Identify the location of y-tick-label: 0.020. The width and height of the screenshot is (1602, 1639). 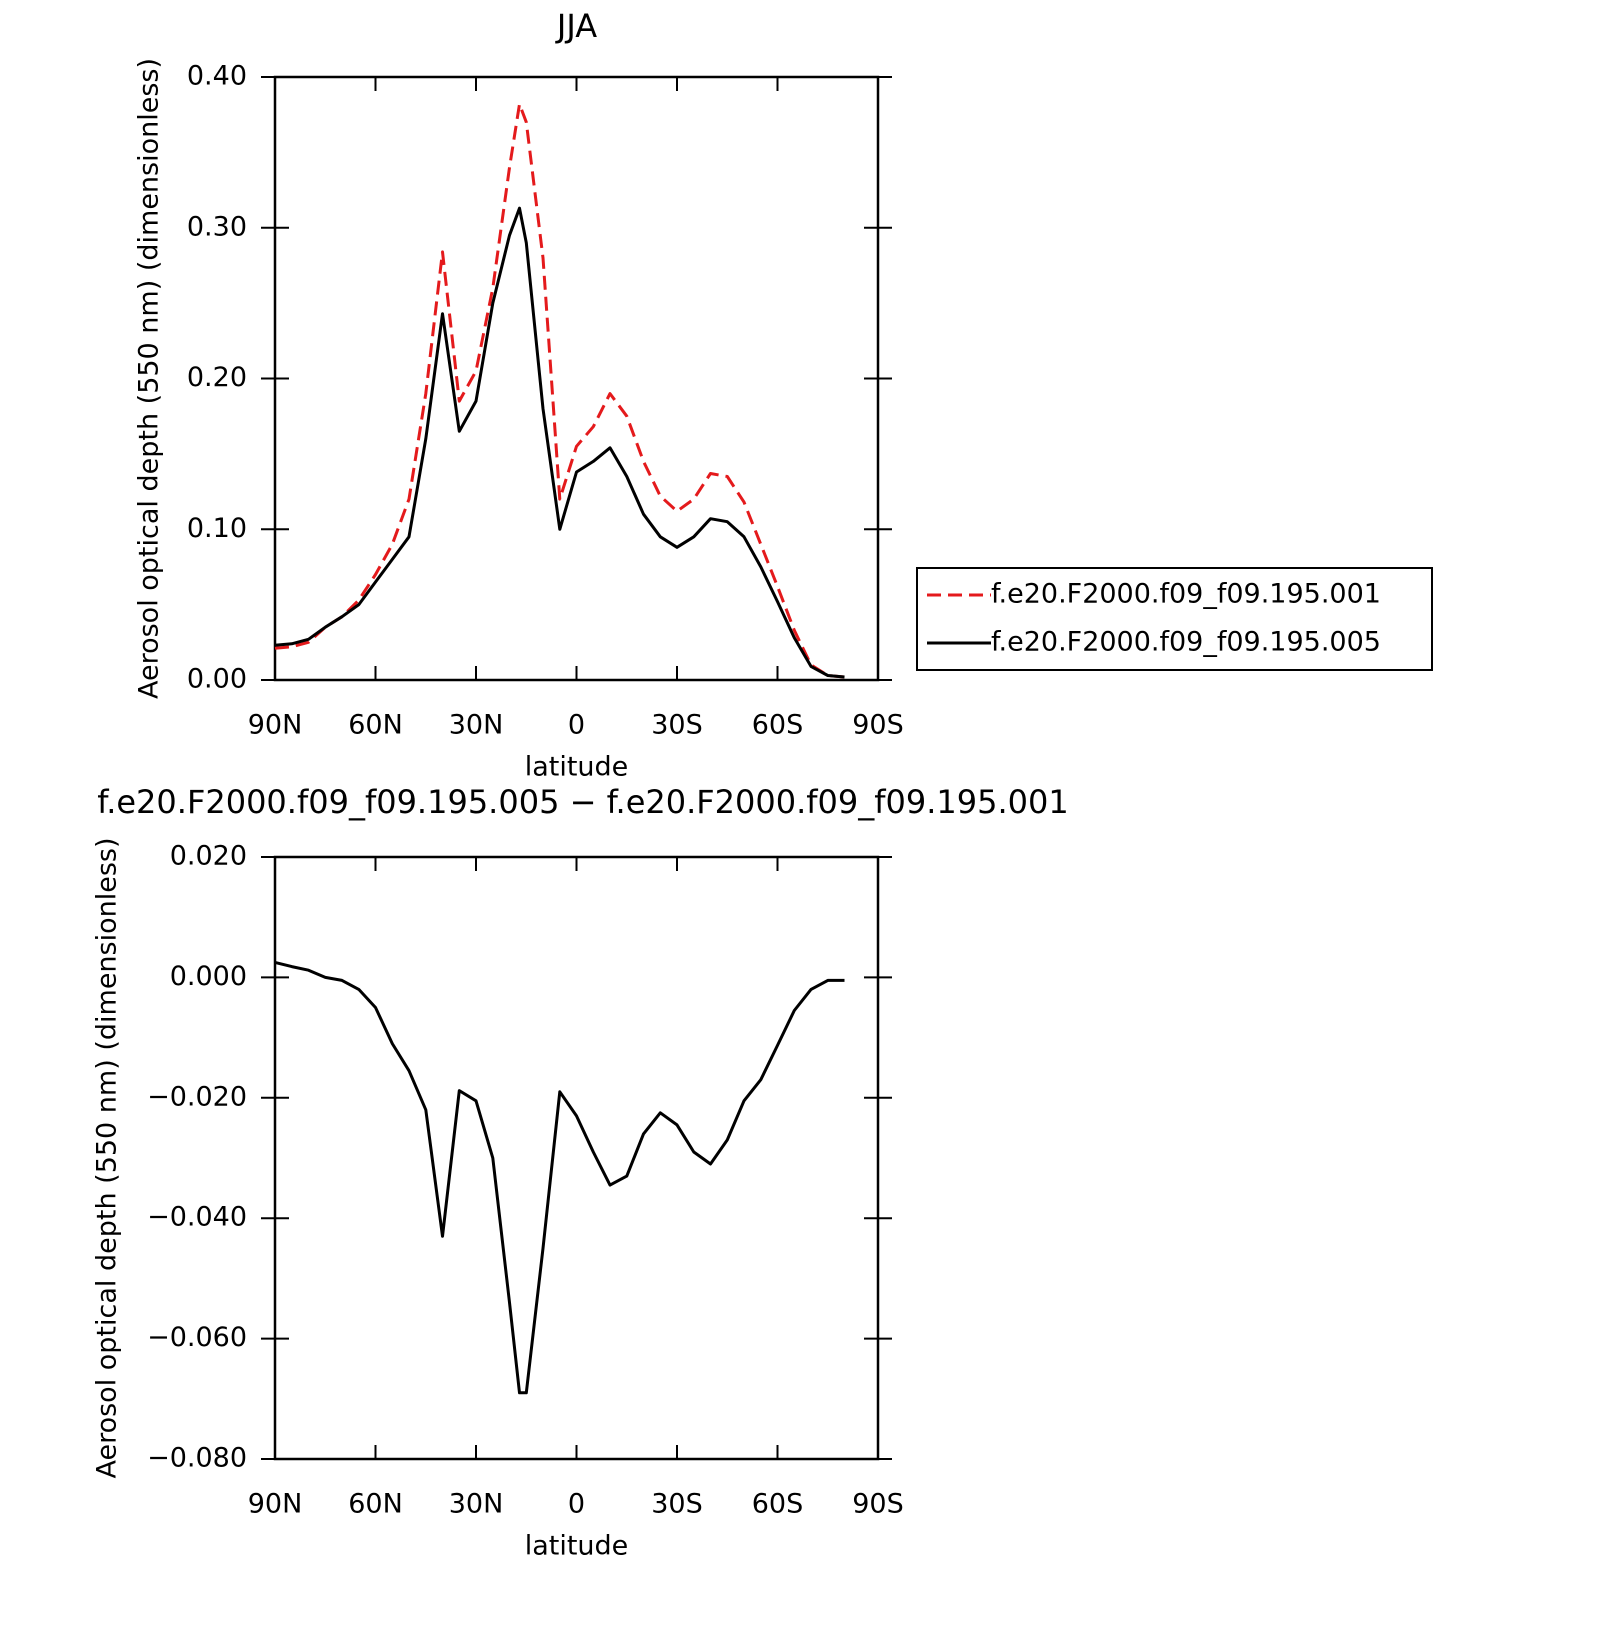
(208, 856).